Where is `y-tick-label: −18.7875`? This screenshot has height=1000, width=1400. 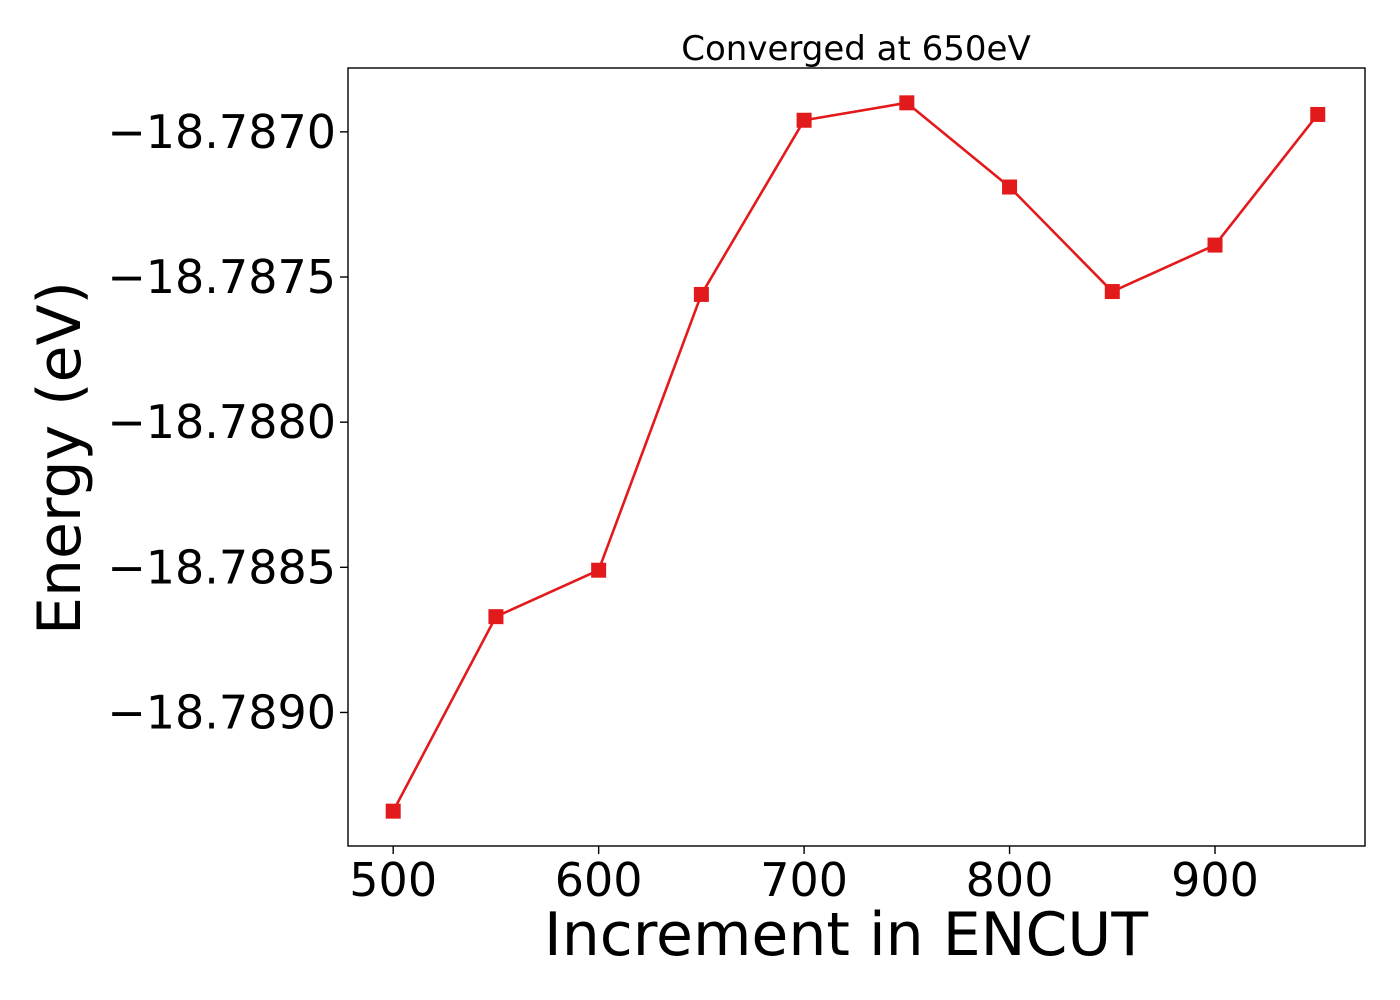
y-tick-label: −18.7875 is located at coordinates (221, 277).